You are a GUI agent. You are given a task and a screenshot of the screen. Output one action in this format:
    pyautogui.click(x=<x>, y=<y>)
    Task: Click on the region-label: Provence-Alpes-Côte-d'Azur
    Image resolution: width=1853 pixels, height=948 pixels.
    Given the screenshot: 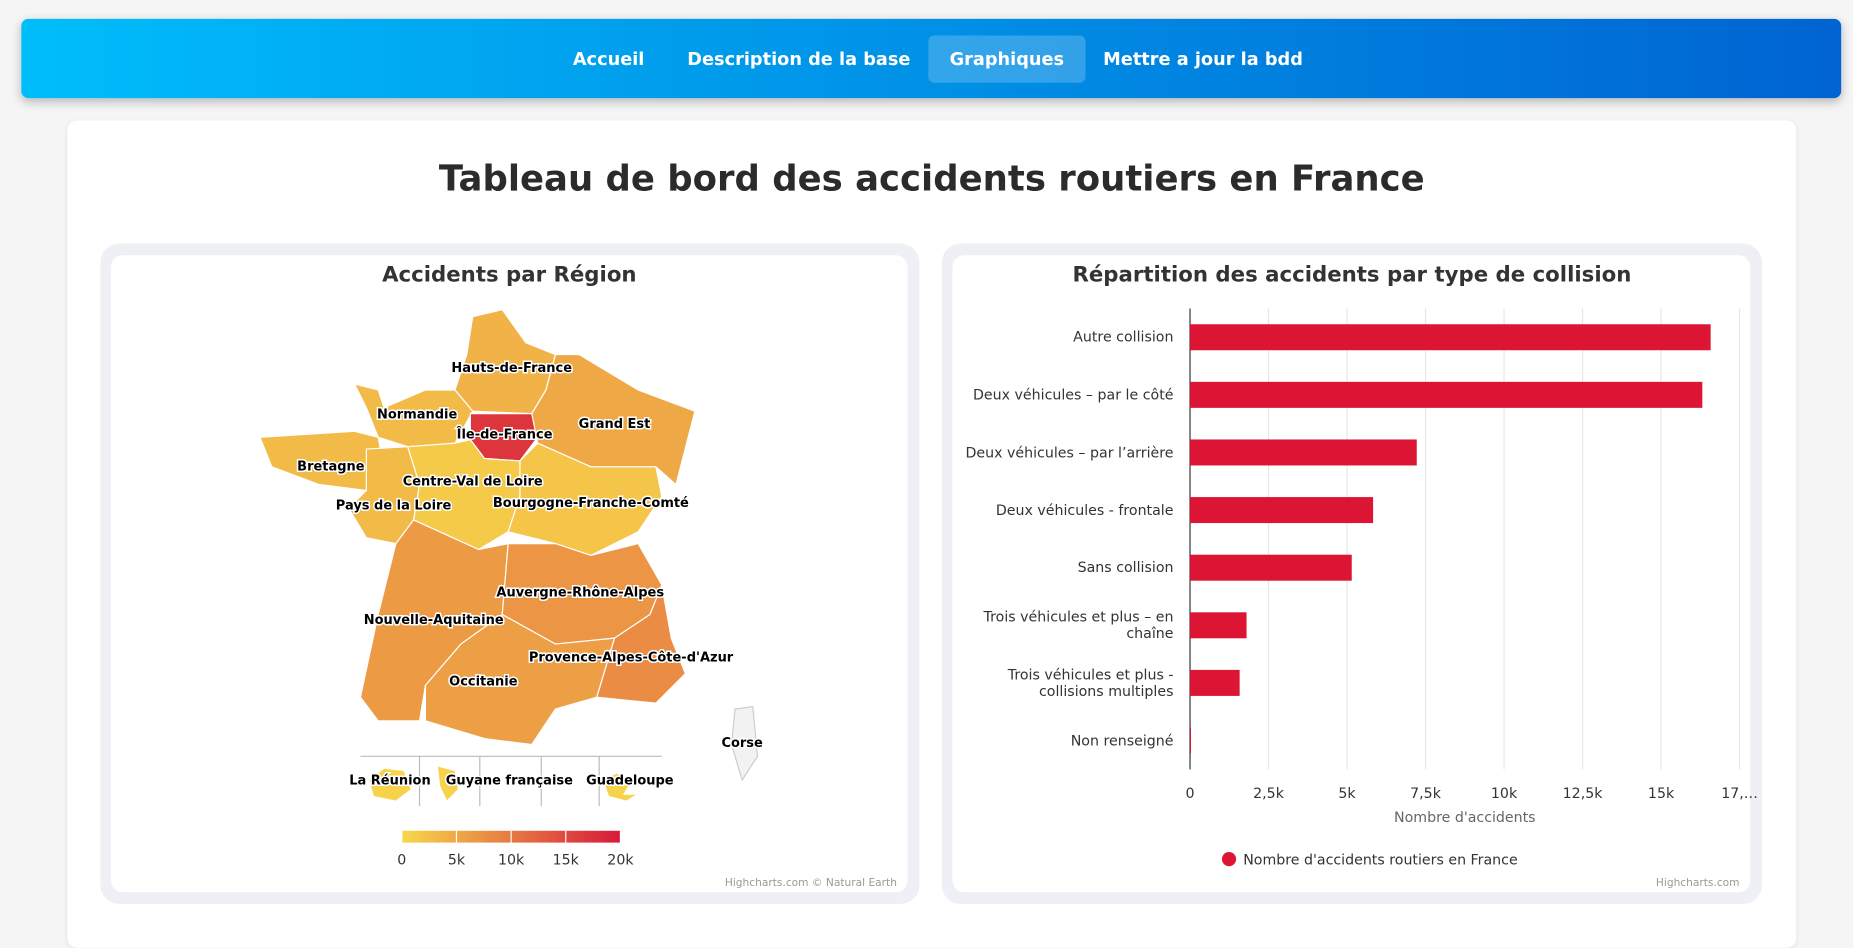 What is the action you would take?
    pyautogui.click(x=631, y=658)
    